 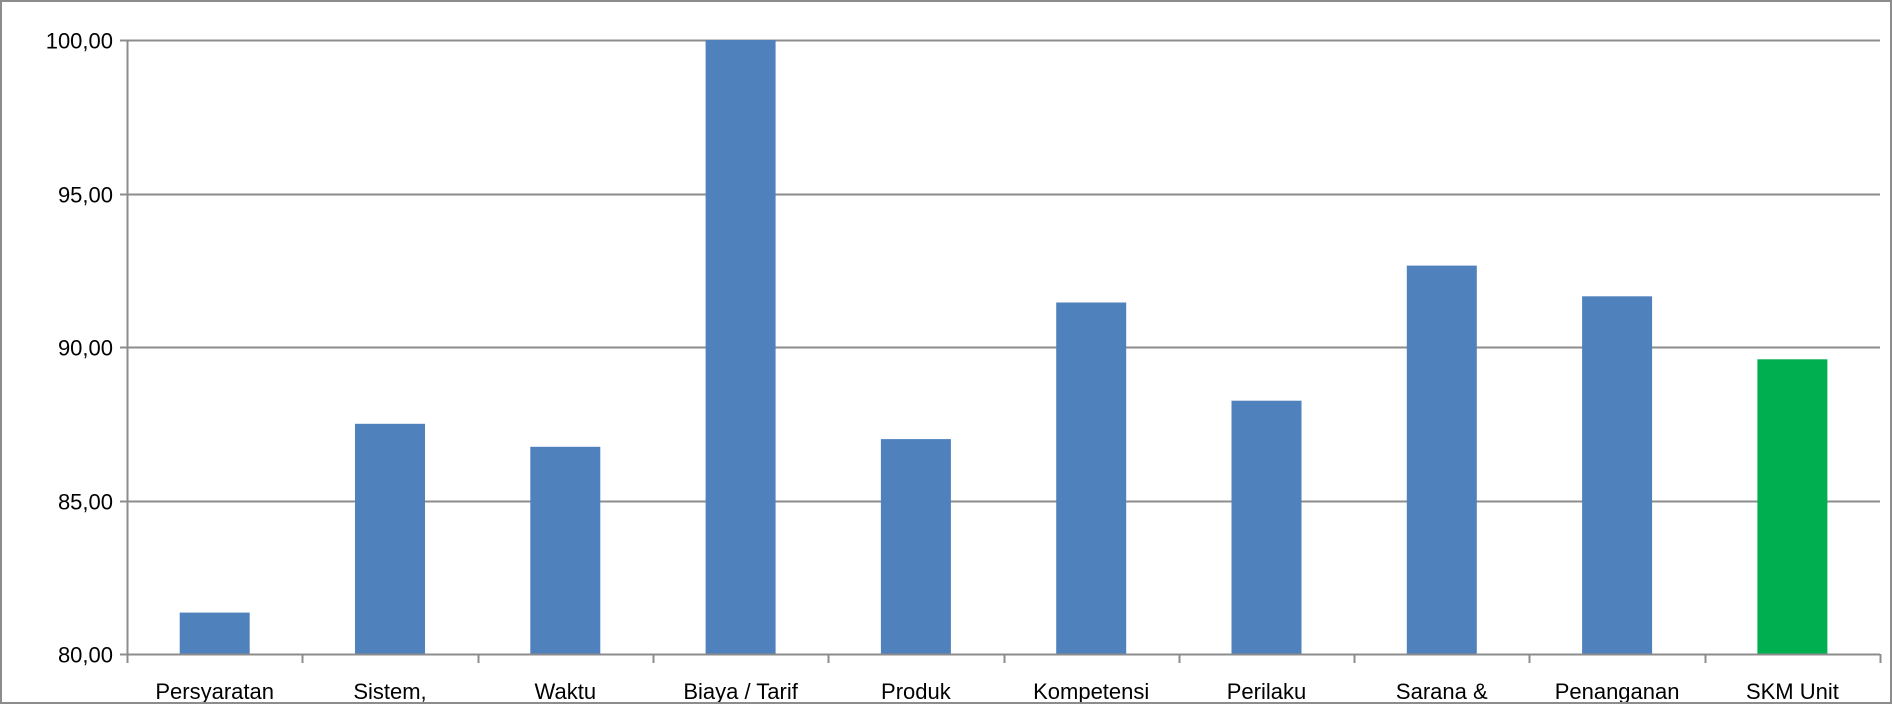 What do you see at coordinates (1442, 690) in the screenshot?
I see `x-tick-label: Sarana &` at bounding box center [1442, 690].